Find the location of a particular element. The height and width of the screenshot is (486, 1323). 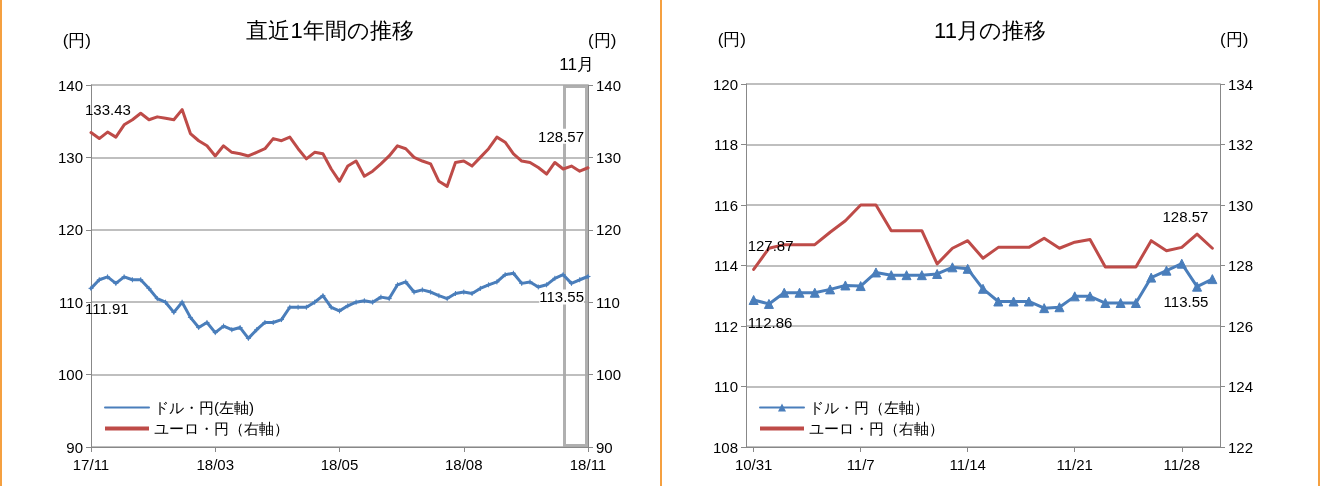

y2-tick-label: 126 is located at coordinates (1241, 326).